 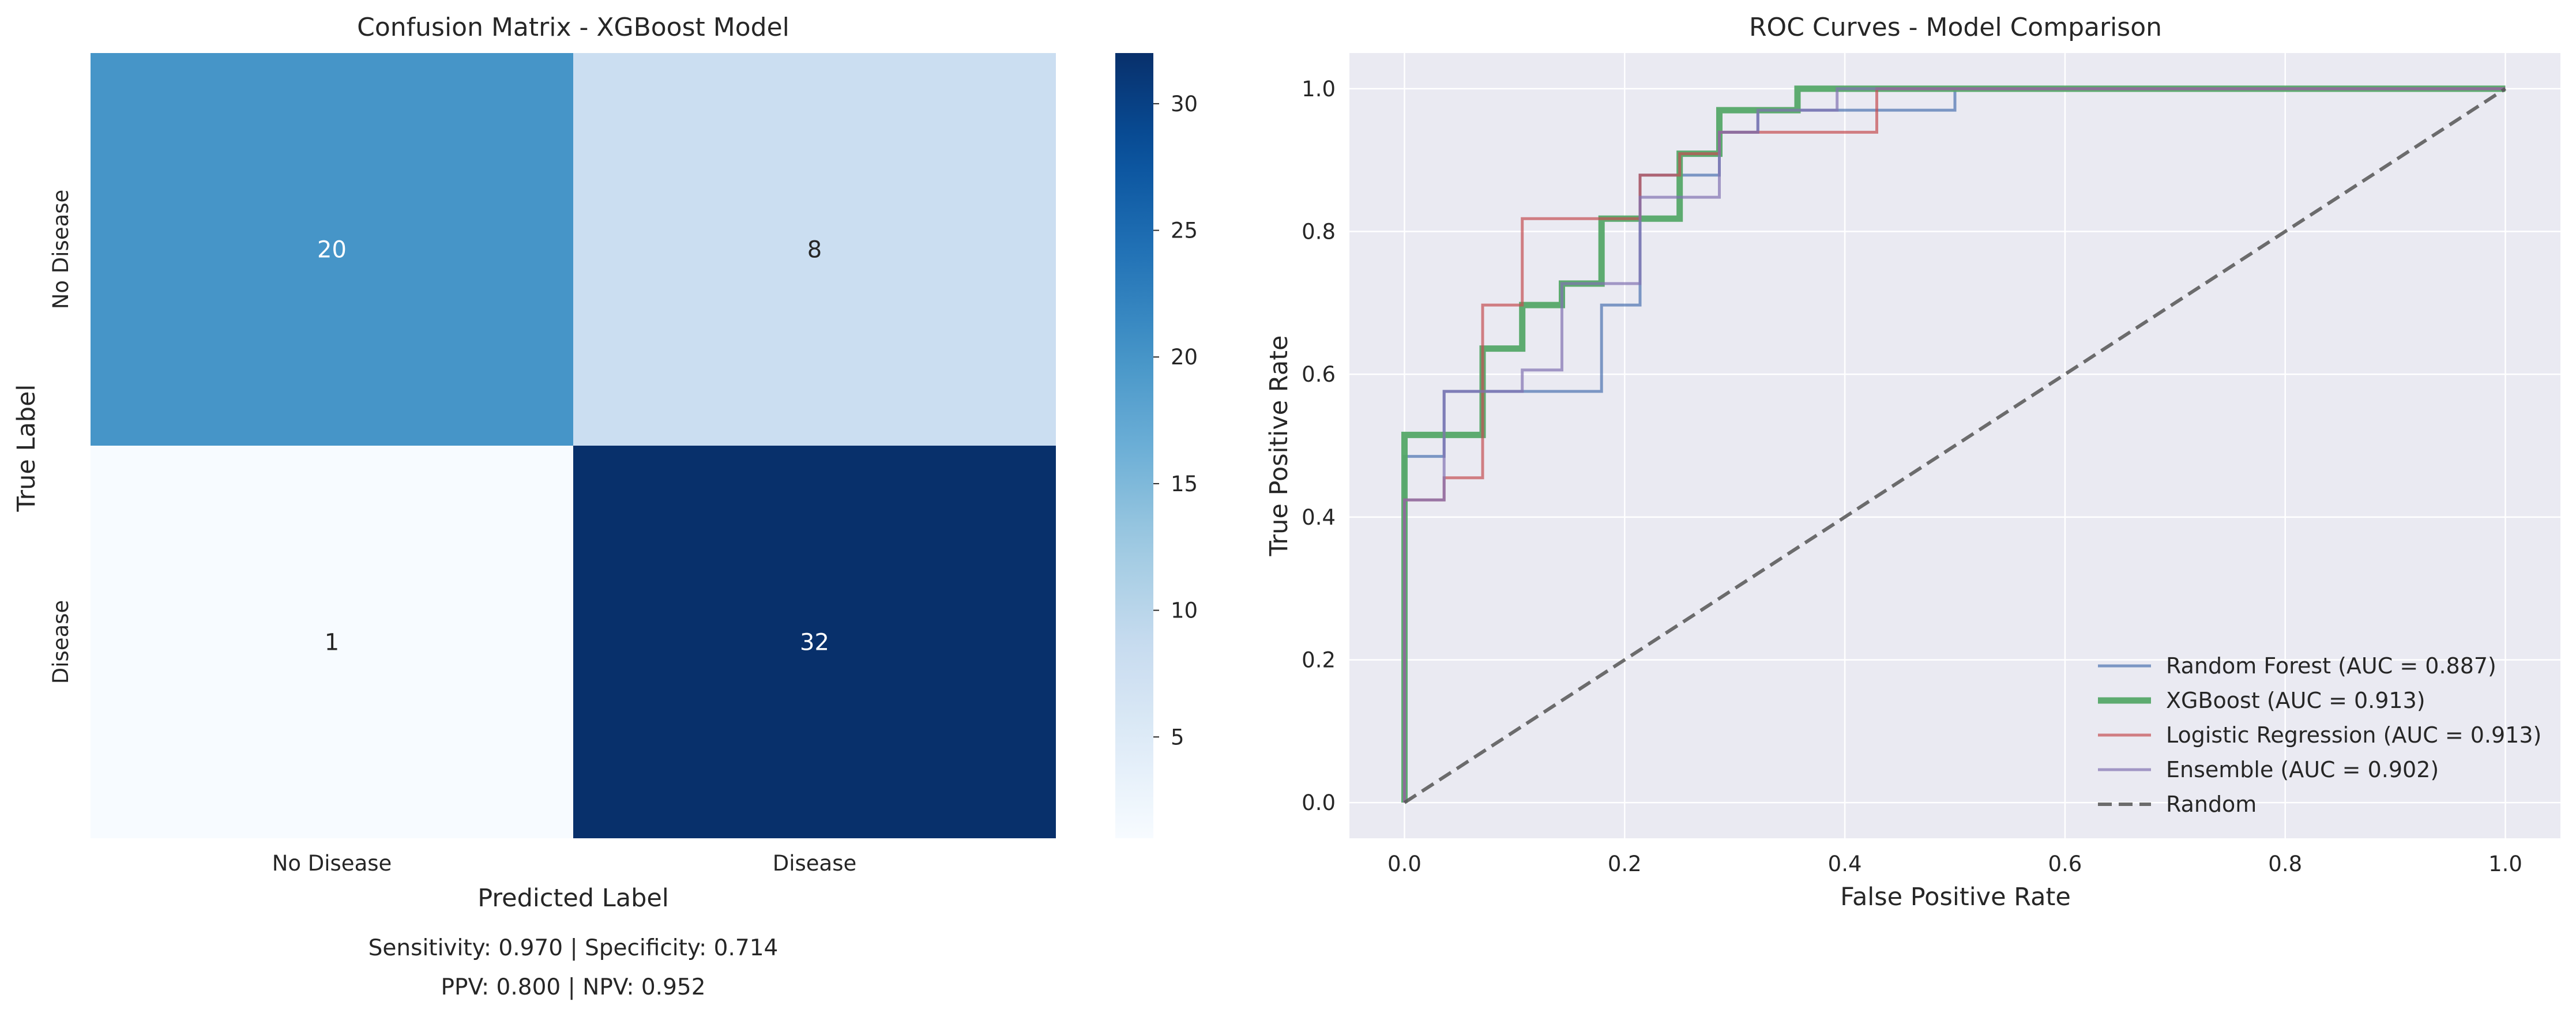 I want to click on colorbar-tick-label: 5, so click(x=1177, y=737).